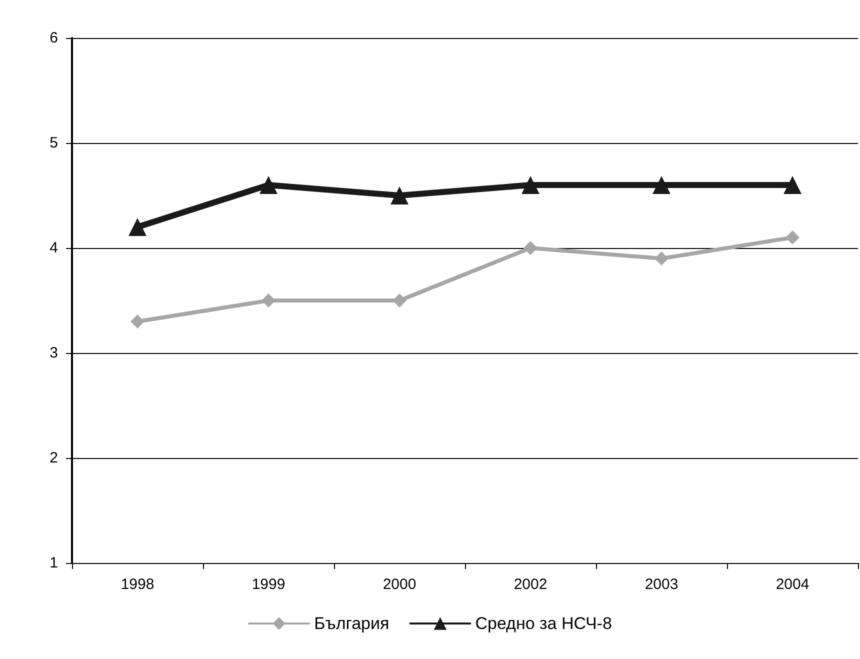  Describe the element at coordinates (793, 584) in the screenshot. I see `x-tick-label: 2004` at that location.